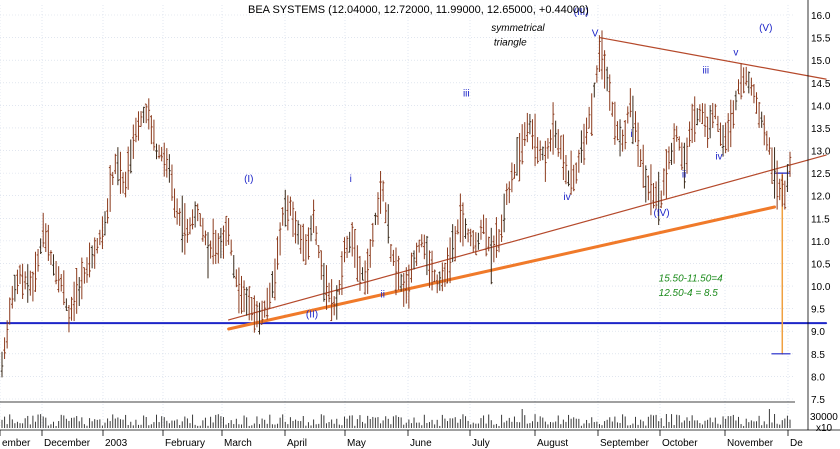 This screenshot has width=840, height=449. I want to click on y-tick-label: 9.0, so click(818, 332).